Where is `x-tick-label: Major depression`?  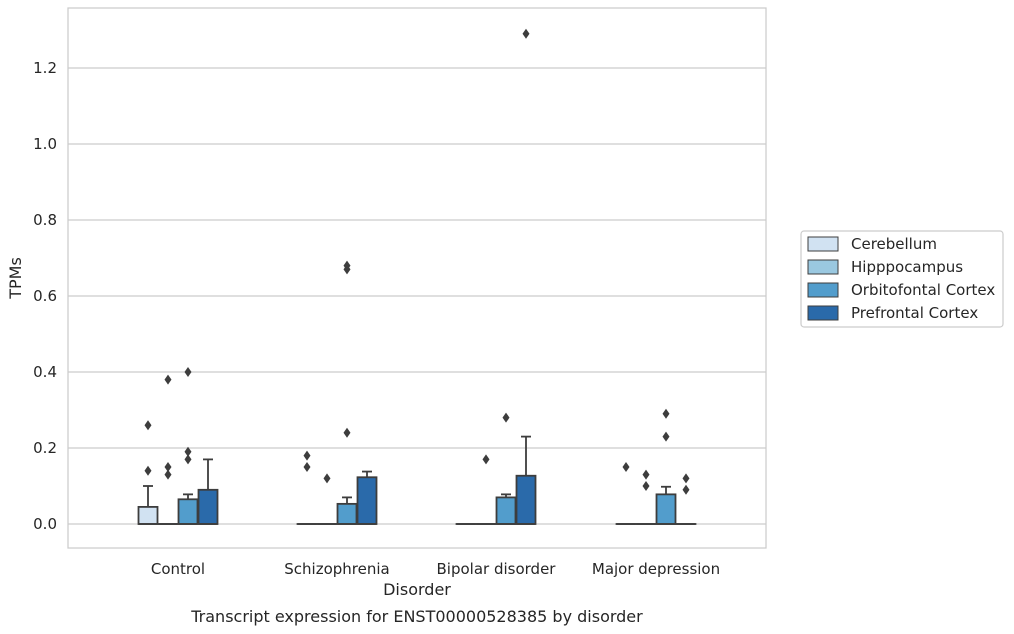
x-tick-label: Major depression is located at coordinates (656, 569).